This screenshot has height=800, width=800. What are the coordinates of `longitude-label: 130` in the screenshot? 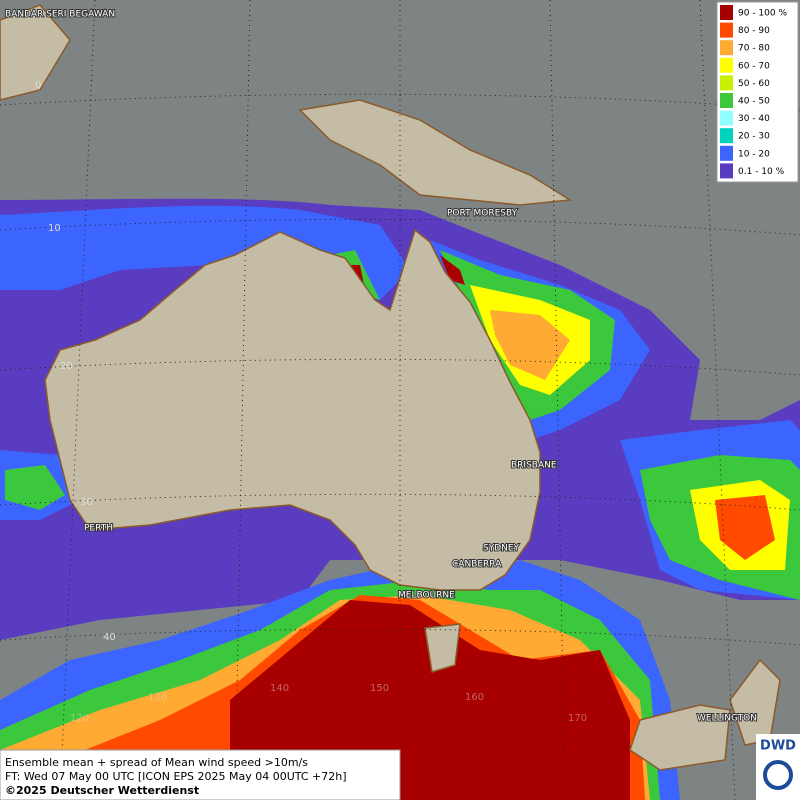 It's located at (157, 697).